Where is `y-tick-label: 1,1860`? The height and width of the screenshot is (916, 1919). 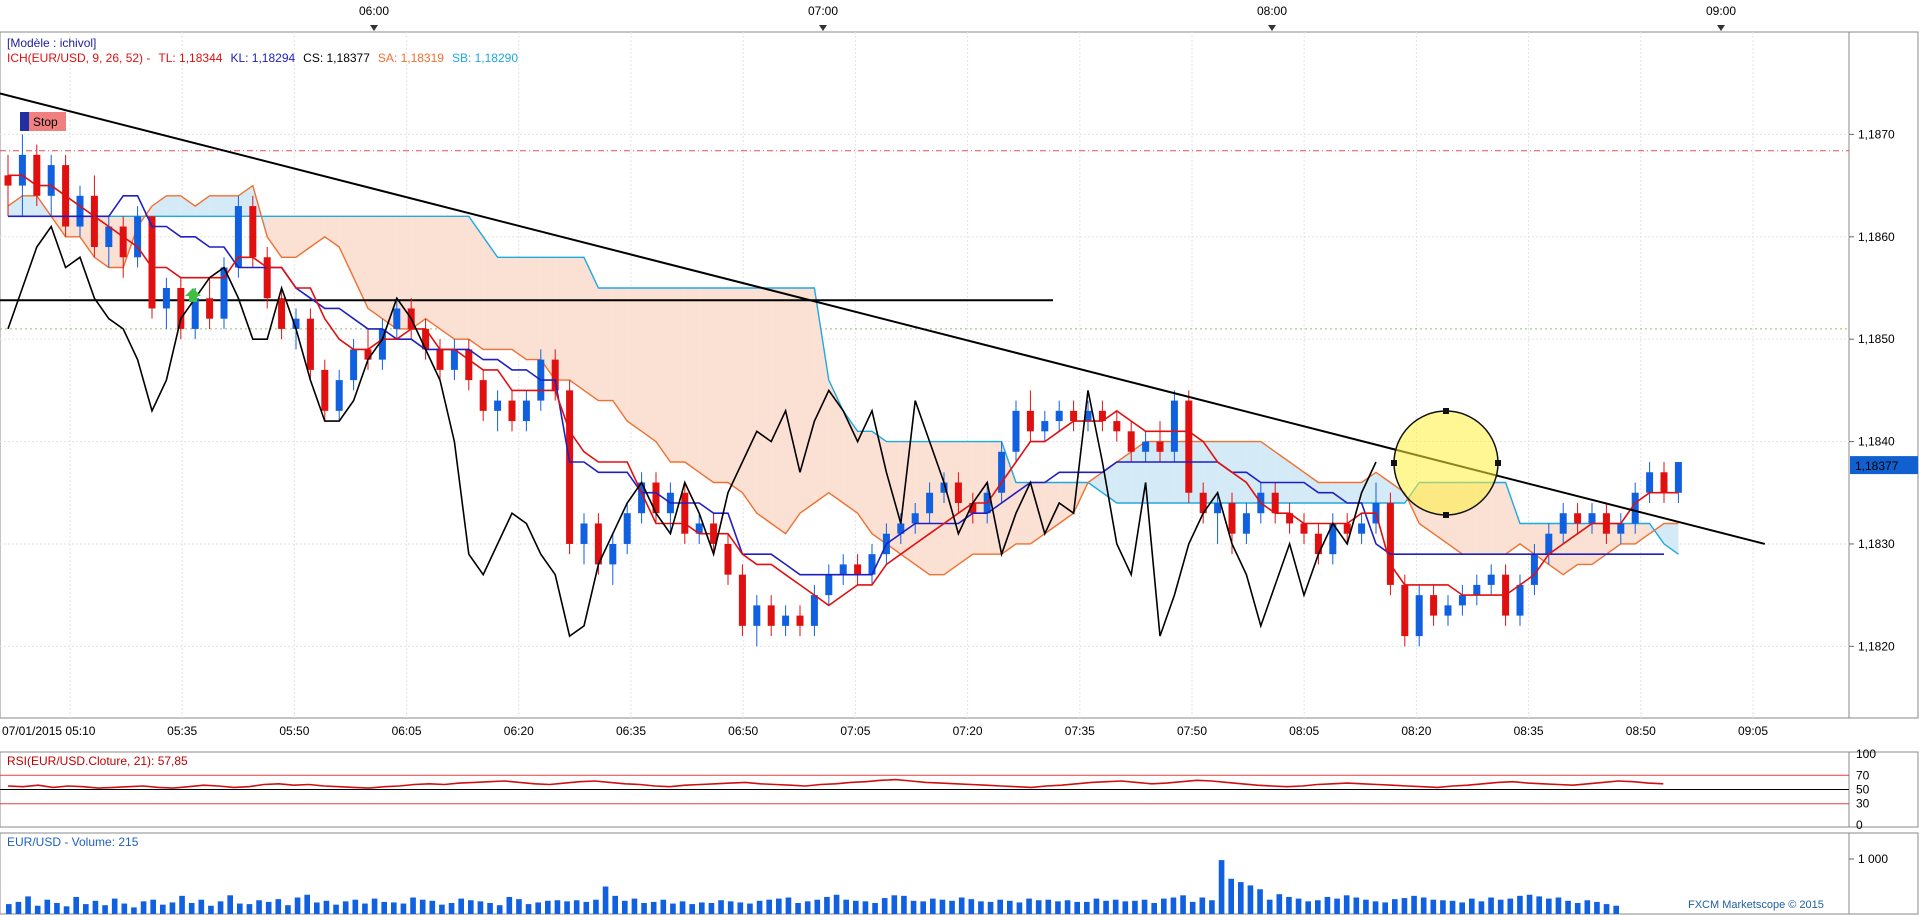 y-tick-label: 1,1860 is located at coordinates (1876, 237).